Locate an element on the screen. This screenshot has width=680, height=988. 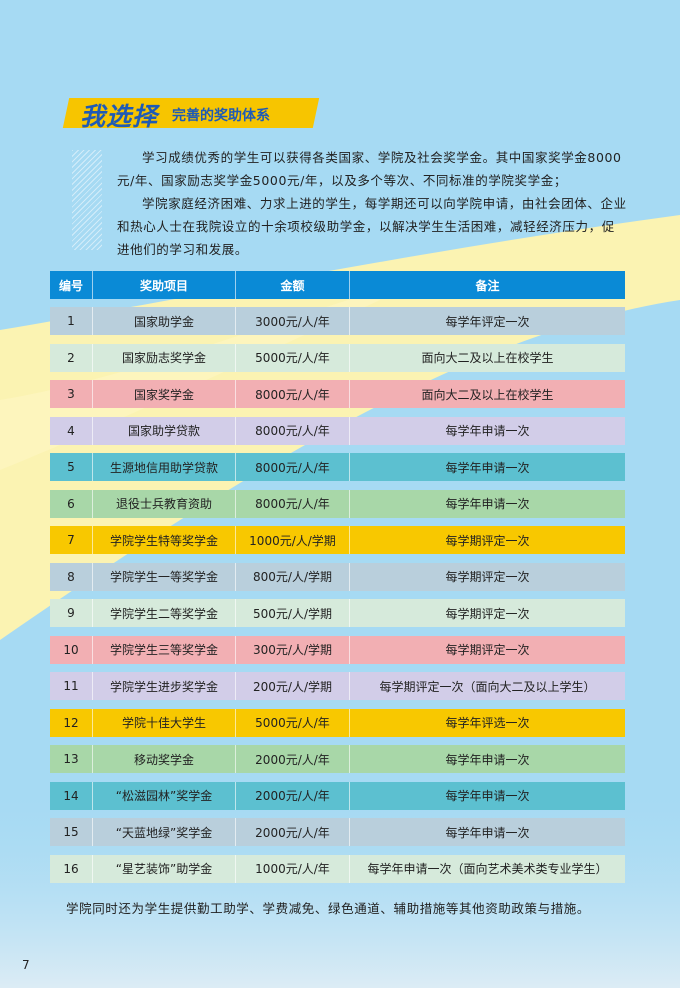
table-row: 14 “松滋园林”奖学金 2000元/人/年 每学年申请一次 is located at coordinates (337, 795).